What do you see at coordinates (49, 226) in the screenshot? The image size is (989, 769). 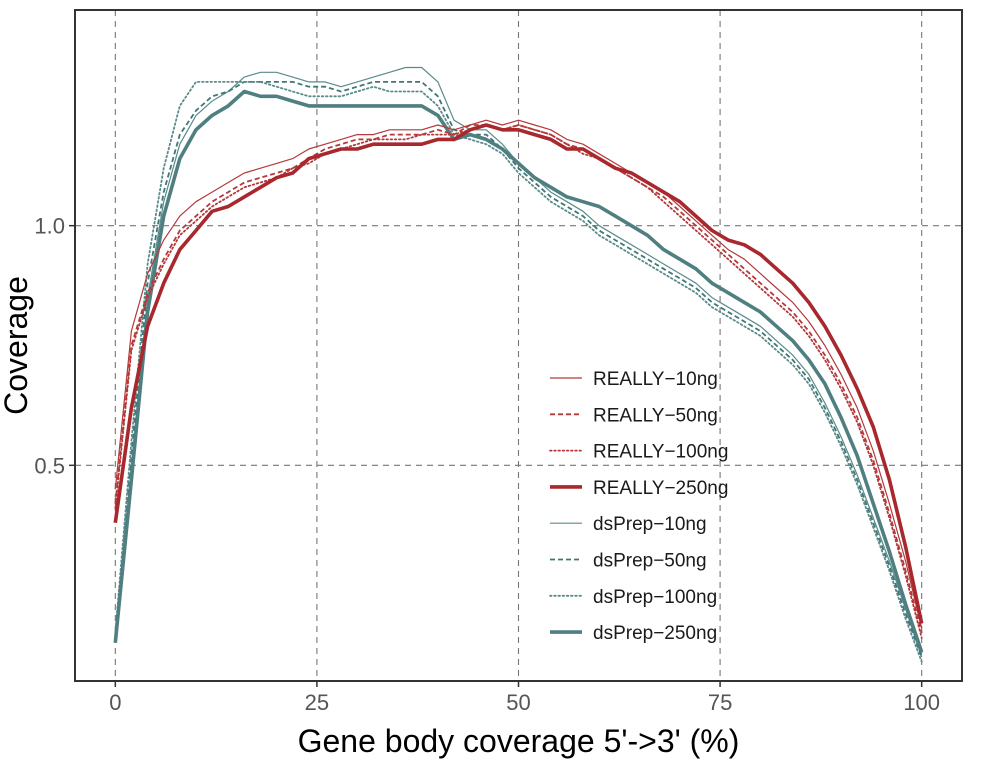 I see `y-tick-label: 1.0` at bounding box center [49, 226].